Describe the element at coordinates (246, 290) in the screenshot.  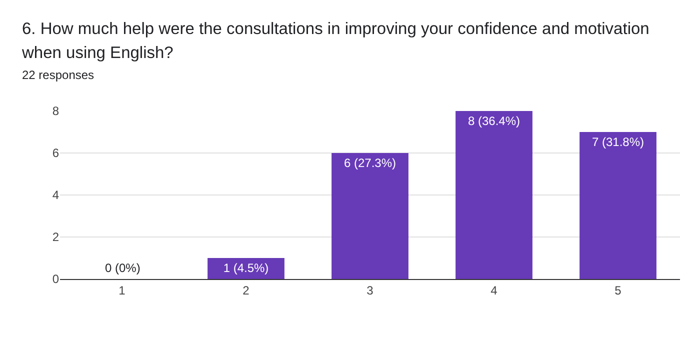
I see `x-tick-label: 2` at that location.